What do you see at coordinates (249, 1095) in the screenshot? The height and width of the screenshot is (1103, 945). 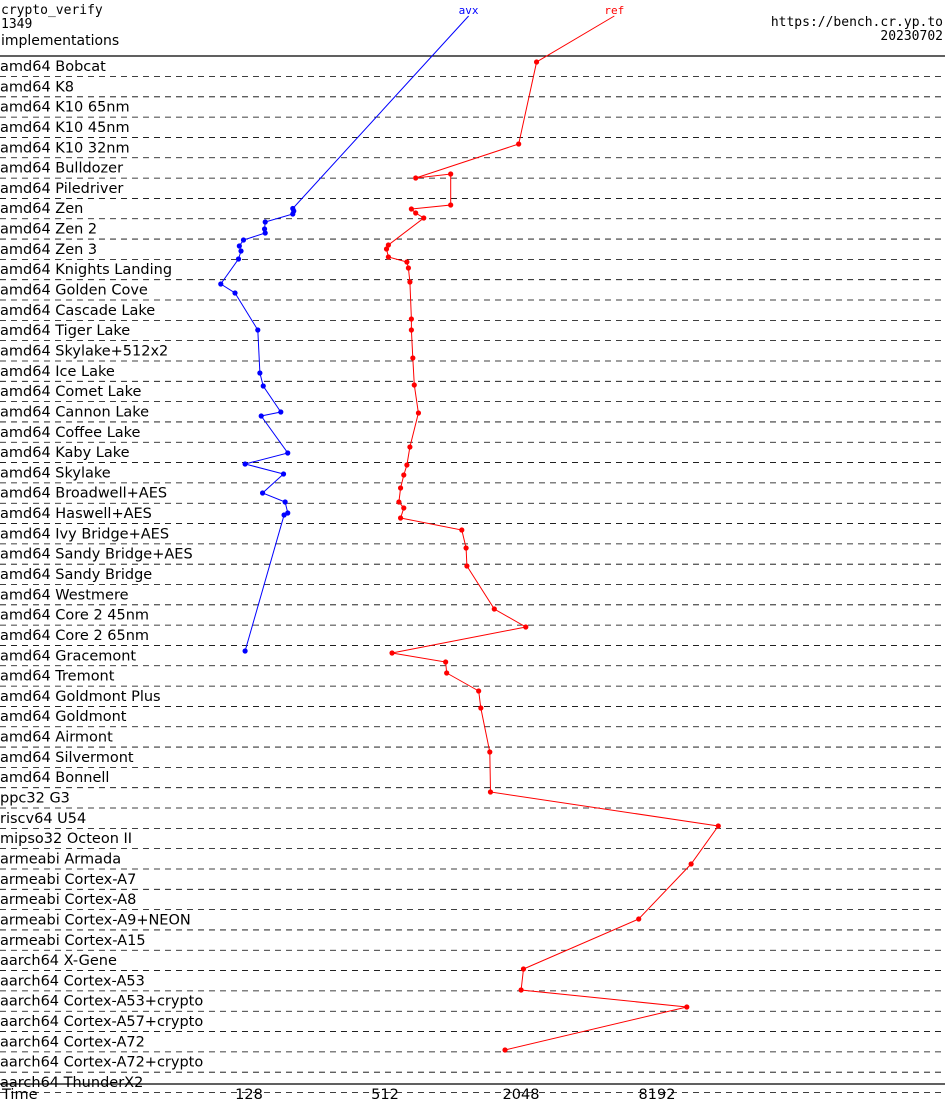 I see `x-tick-label: 128` at bounding box center [249, 1095].